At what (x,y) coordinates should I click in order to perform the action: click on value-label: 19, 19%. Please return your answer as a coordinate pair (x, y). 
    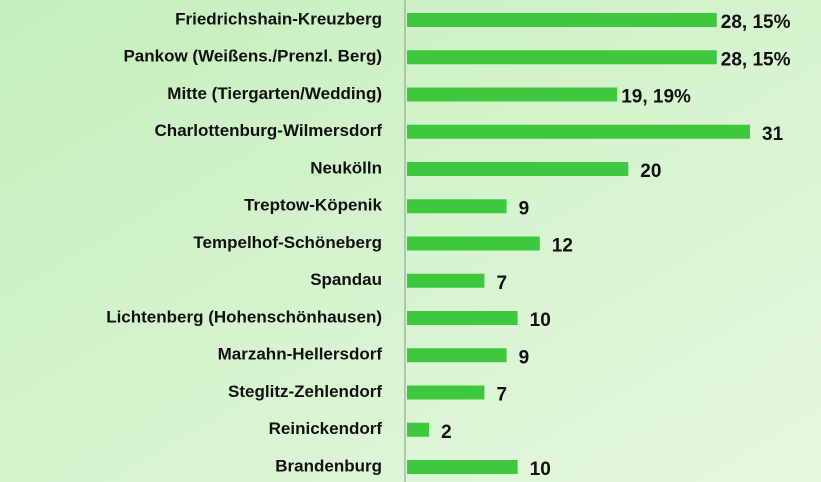
    Looking at the image, I should click on (656, 97).